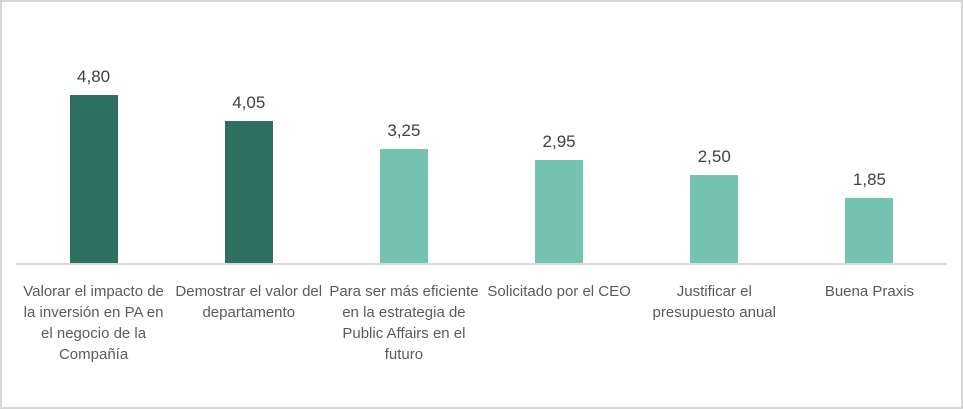 Image resolution: width=963 pixels, height=409 pixels. I want to click on category-label: Buena Praxis, so click(869, 291).